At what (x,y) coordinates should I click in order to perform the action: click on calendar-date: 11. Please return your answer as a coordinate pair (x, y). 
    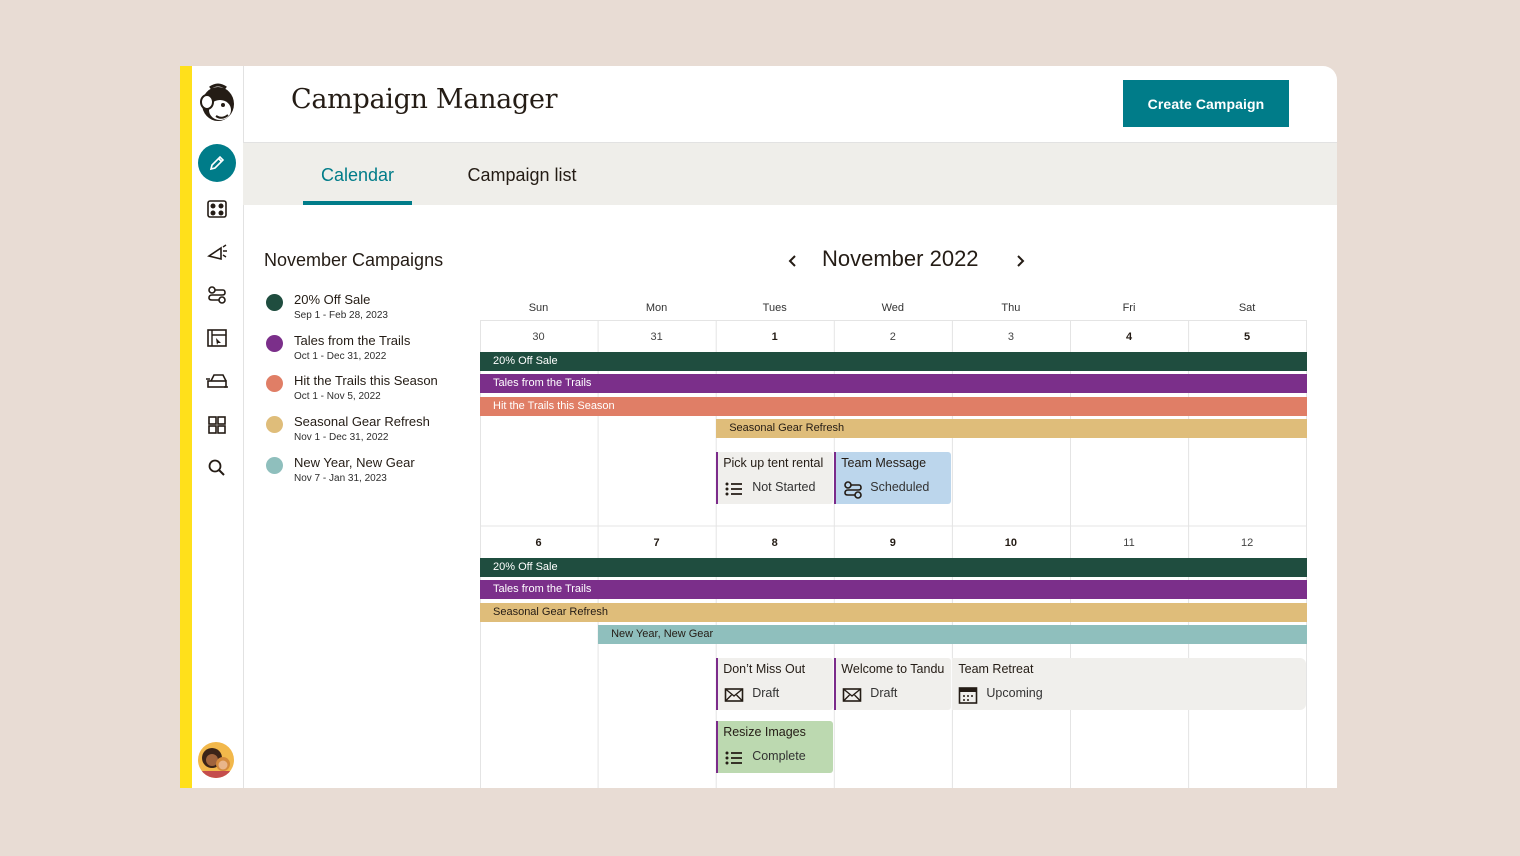
    Looking at the image, I should click on (1129, 543).